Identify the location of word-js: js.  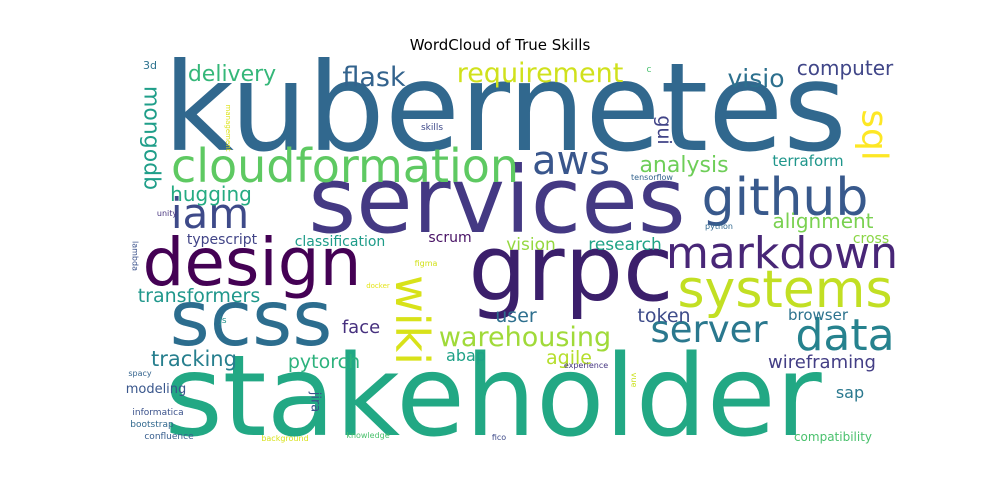
(222, 321).